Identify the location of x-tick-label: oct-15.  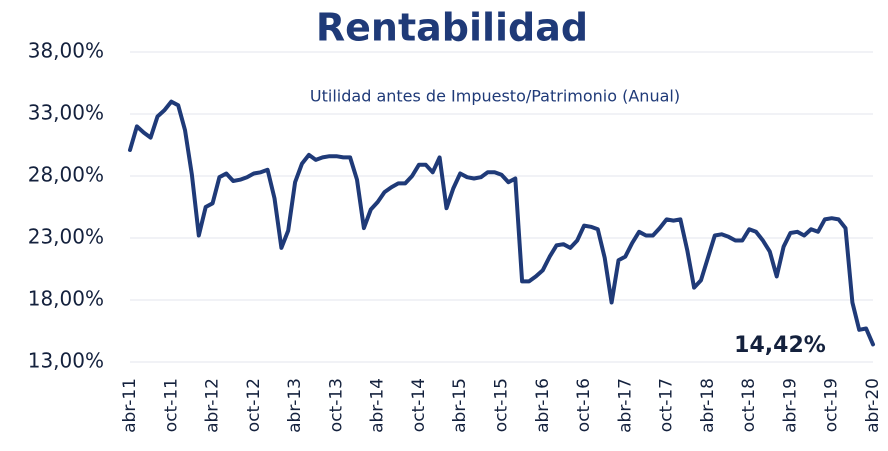
(502, 405).